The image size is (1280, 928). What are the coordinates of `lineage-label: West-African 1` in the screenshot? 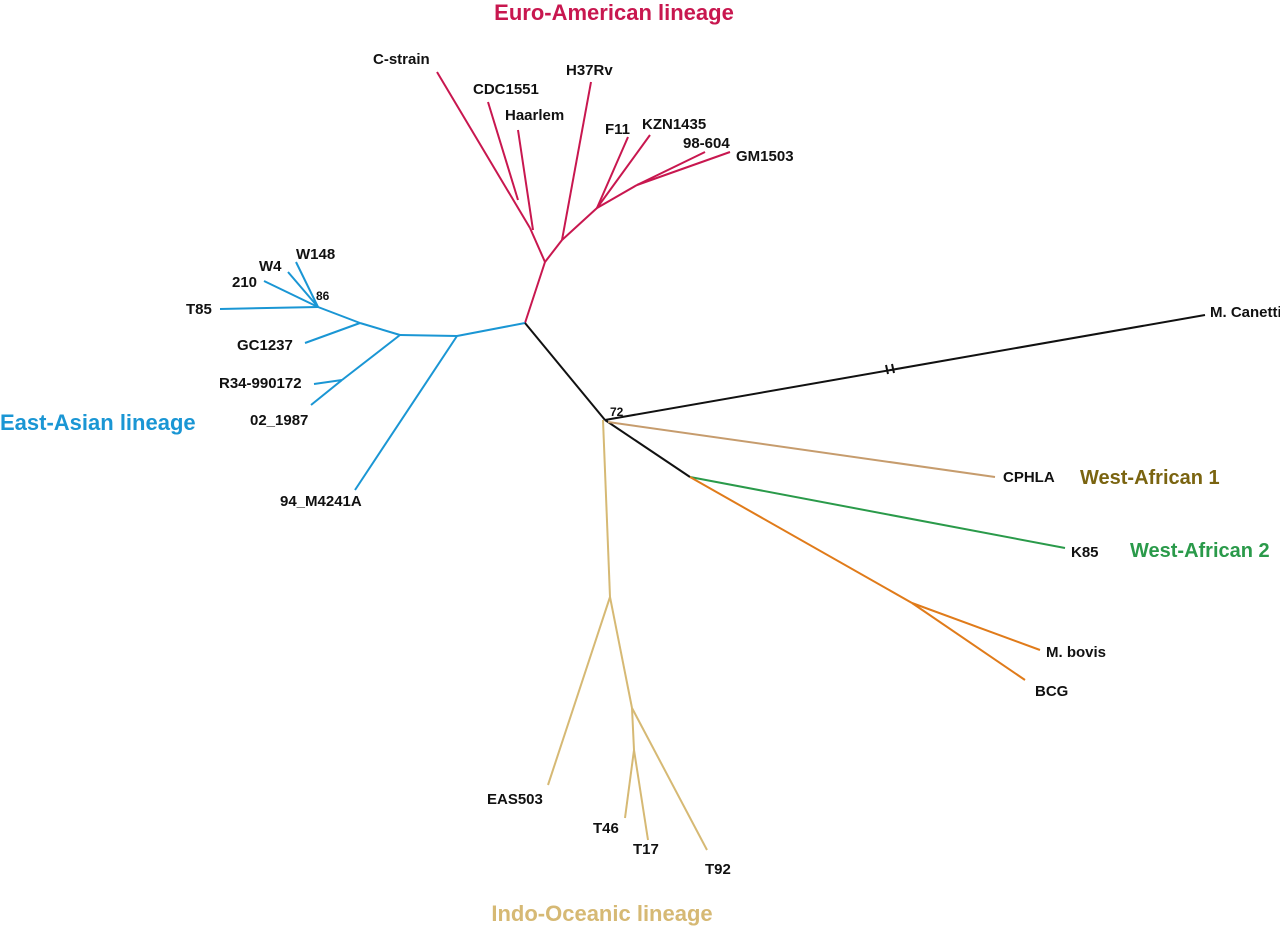 It's located at (1150, 478).